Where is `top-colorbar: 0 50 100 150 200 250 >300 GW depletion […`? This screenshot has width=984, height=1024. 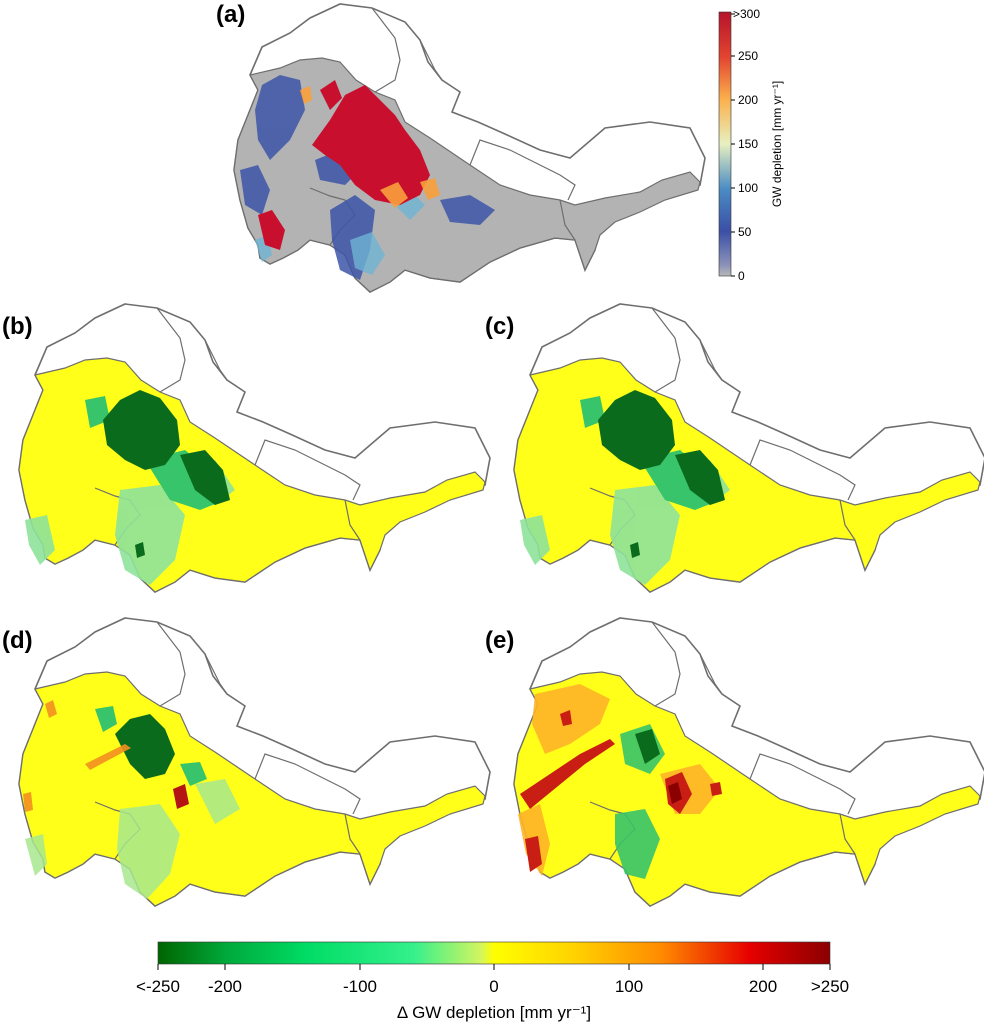
top-colorbar: 0 50 100 150 200 250 >300 GW depletion [… is located at coordinates (751, 145).